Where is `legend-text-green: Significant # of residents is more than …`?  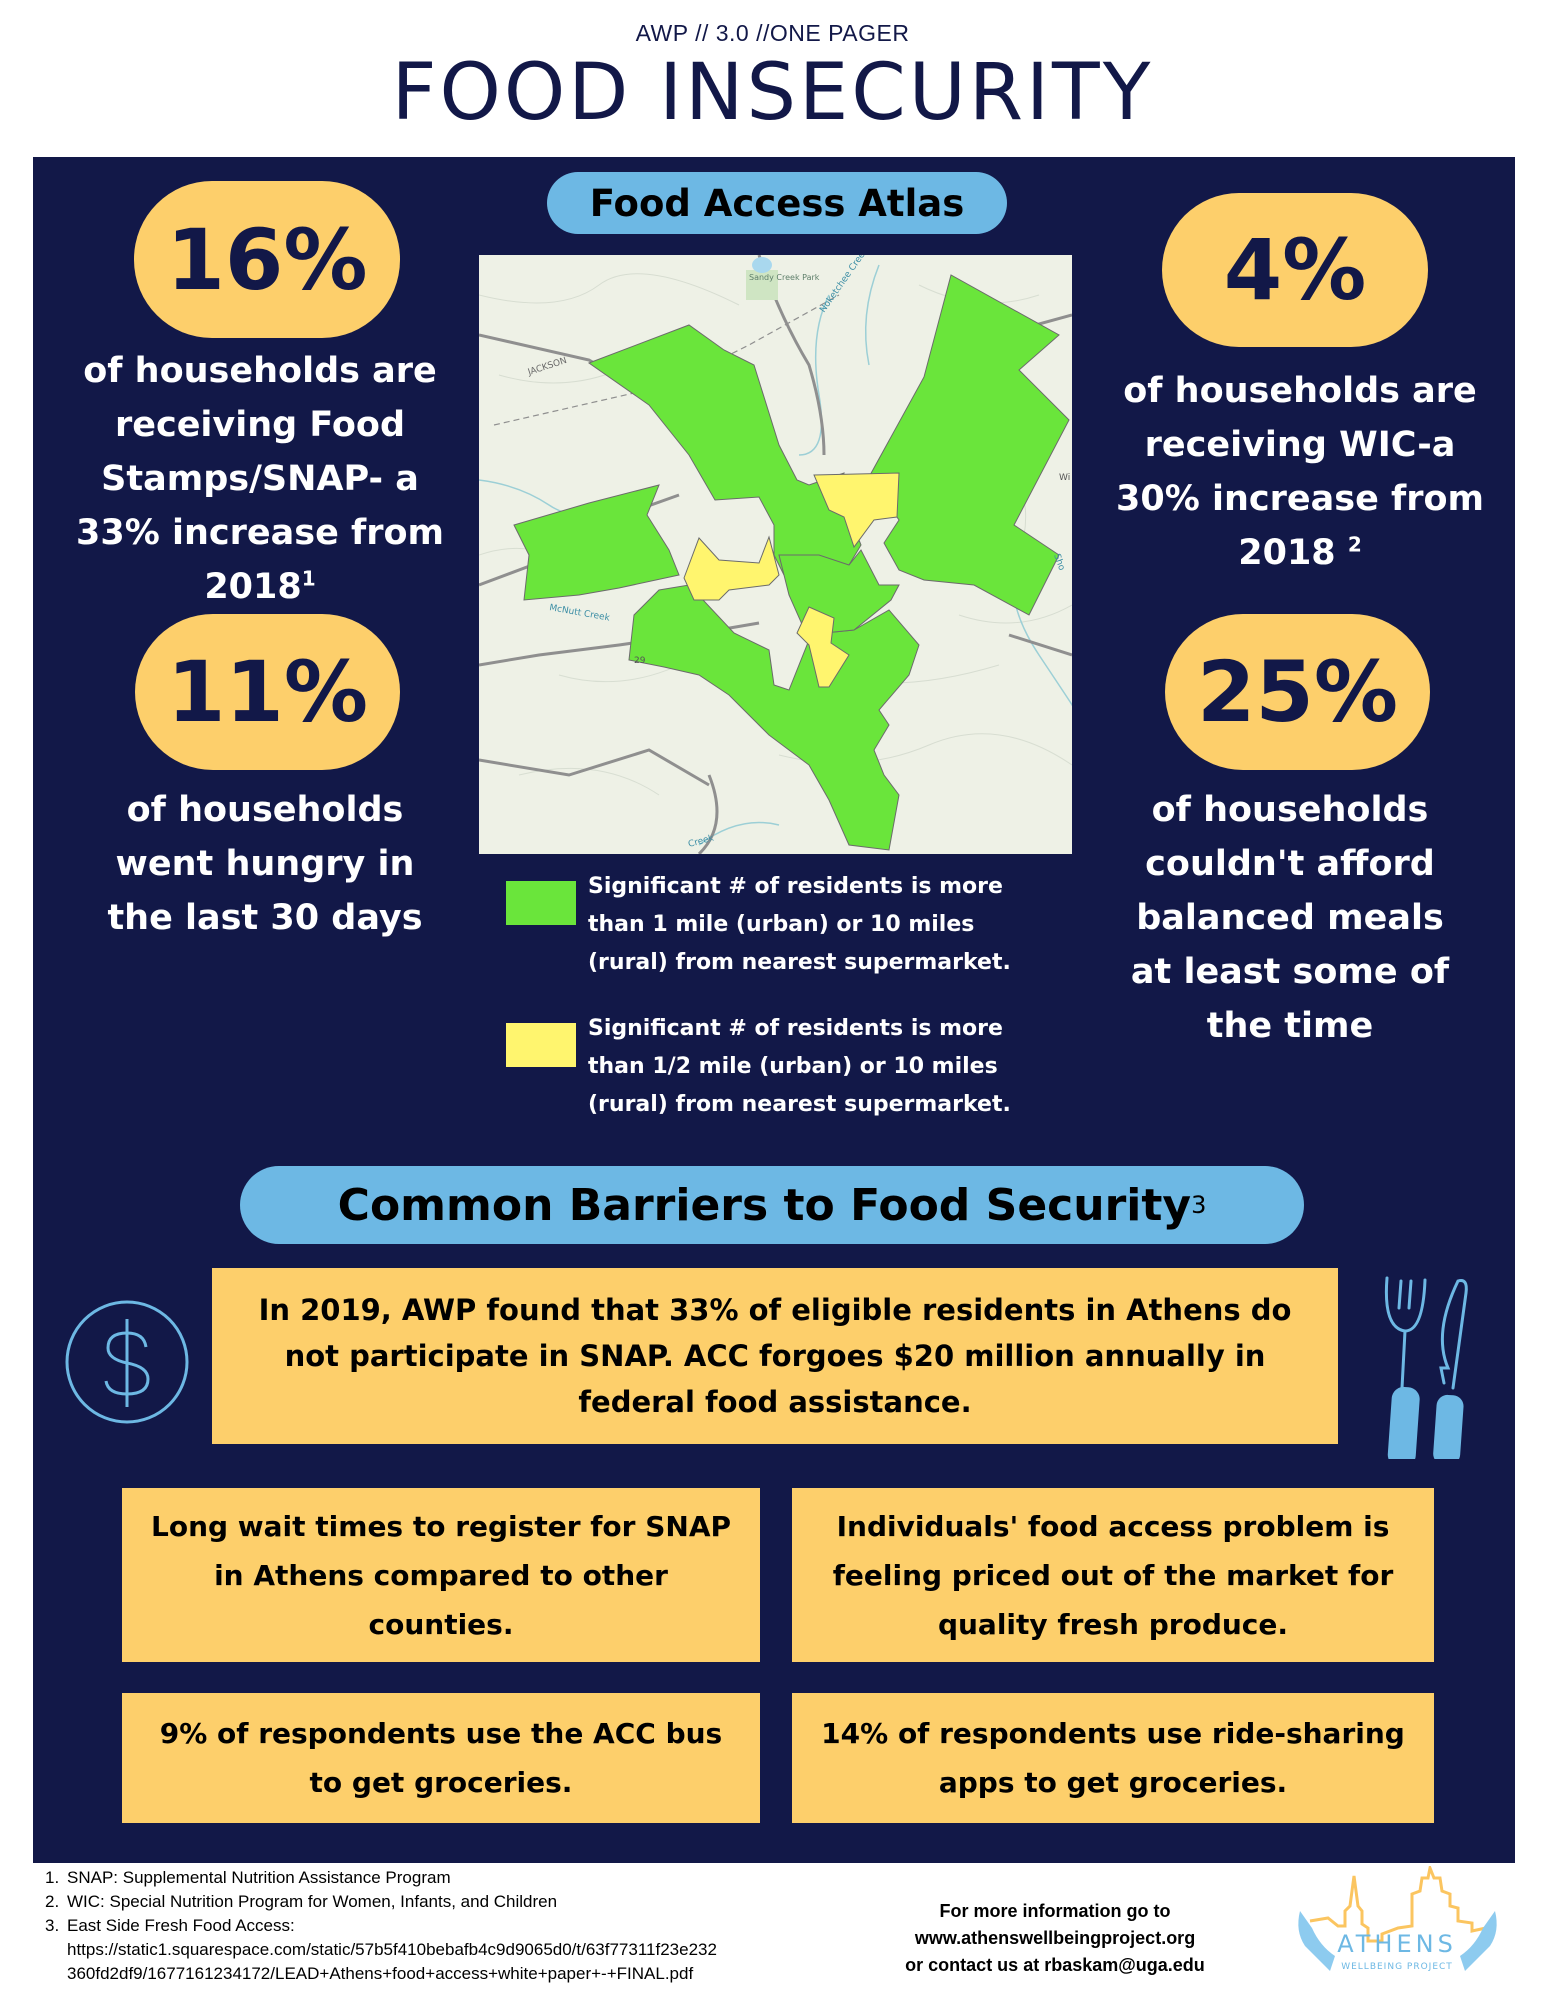 legend-text-green: Significant # of residents is more than … is located at coordinates (799, 924).